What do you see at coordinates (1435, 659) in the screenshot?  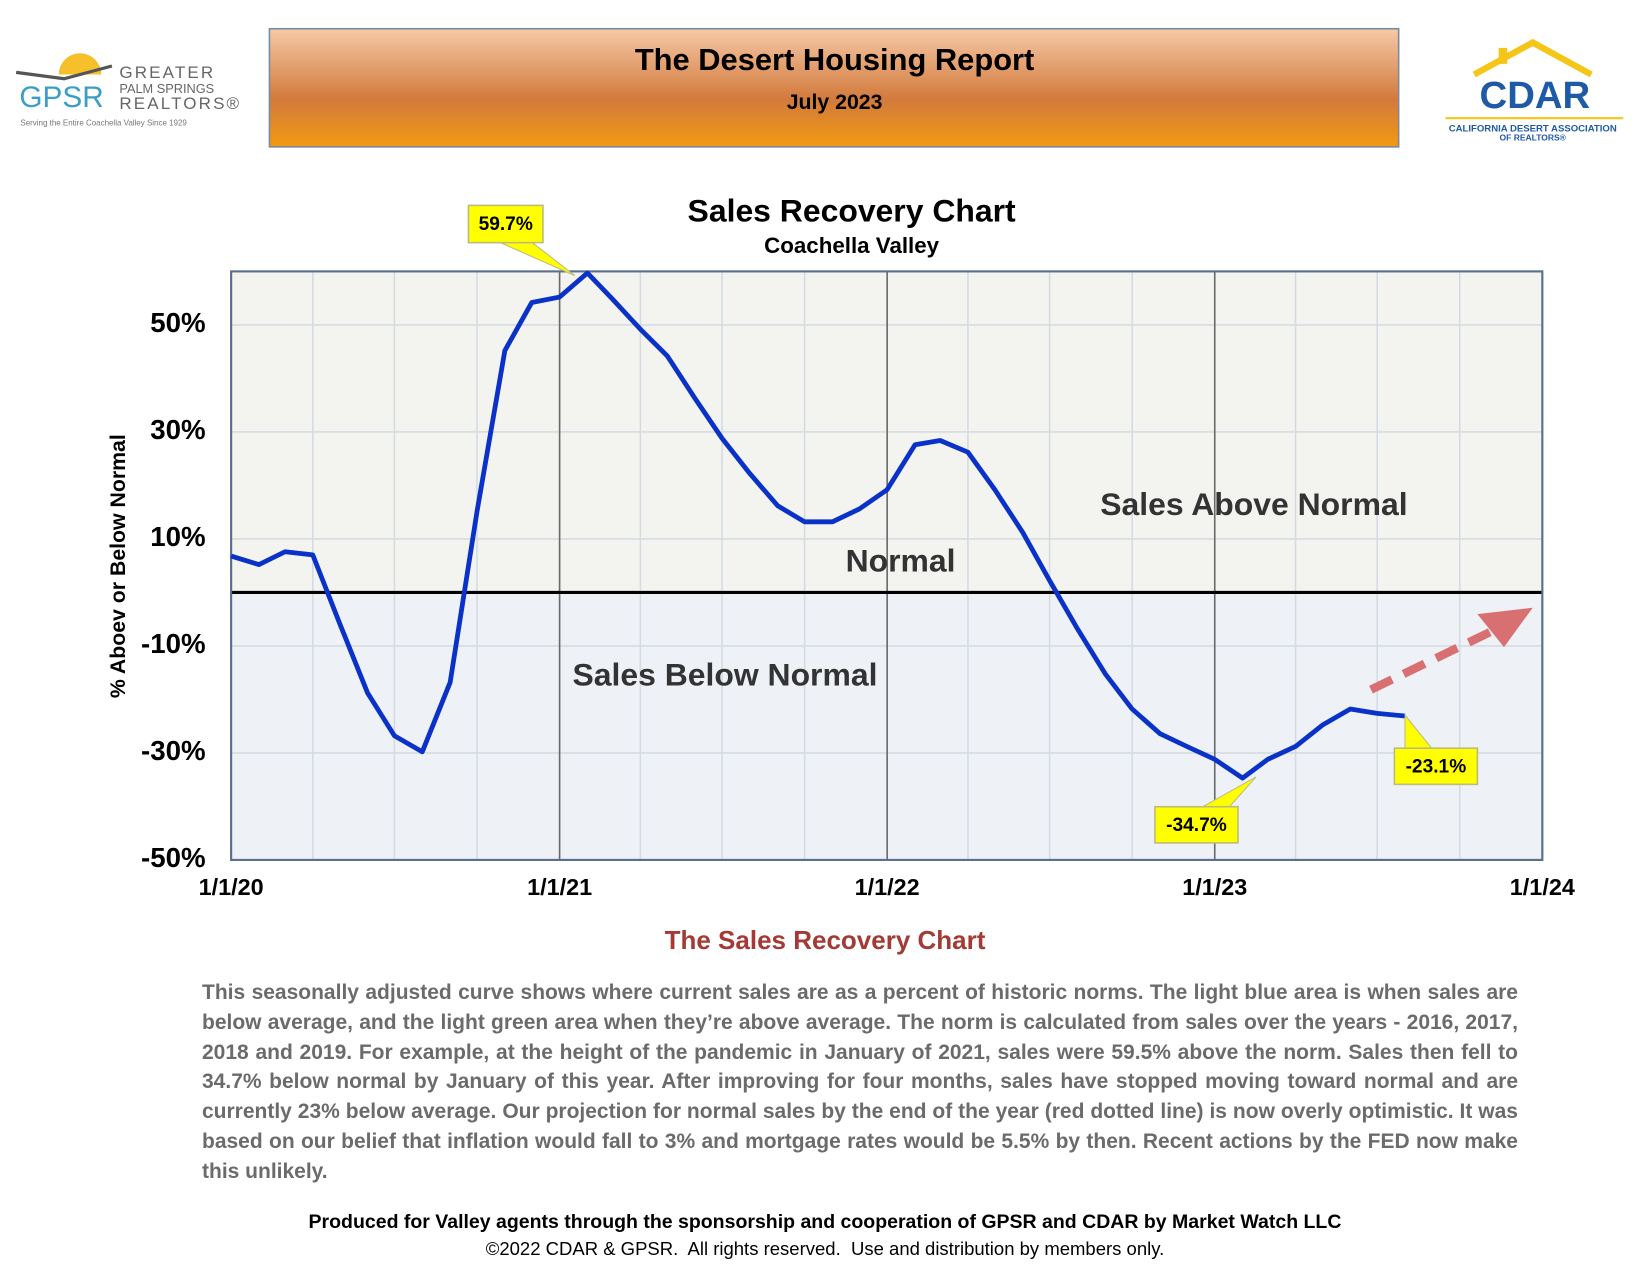 I see `projection-arrow` at bounding box center [1435, 659].